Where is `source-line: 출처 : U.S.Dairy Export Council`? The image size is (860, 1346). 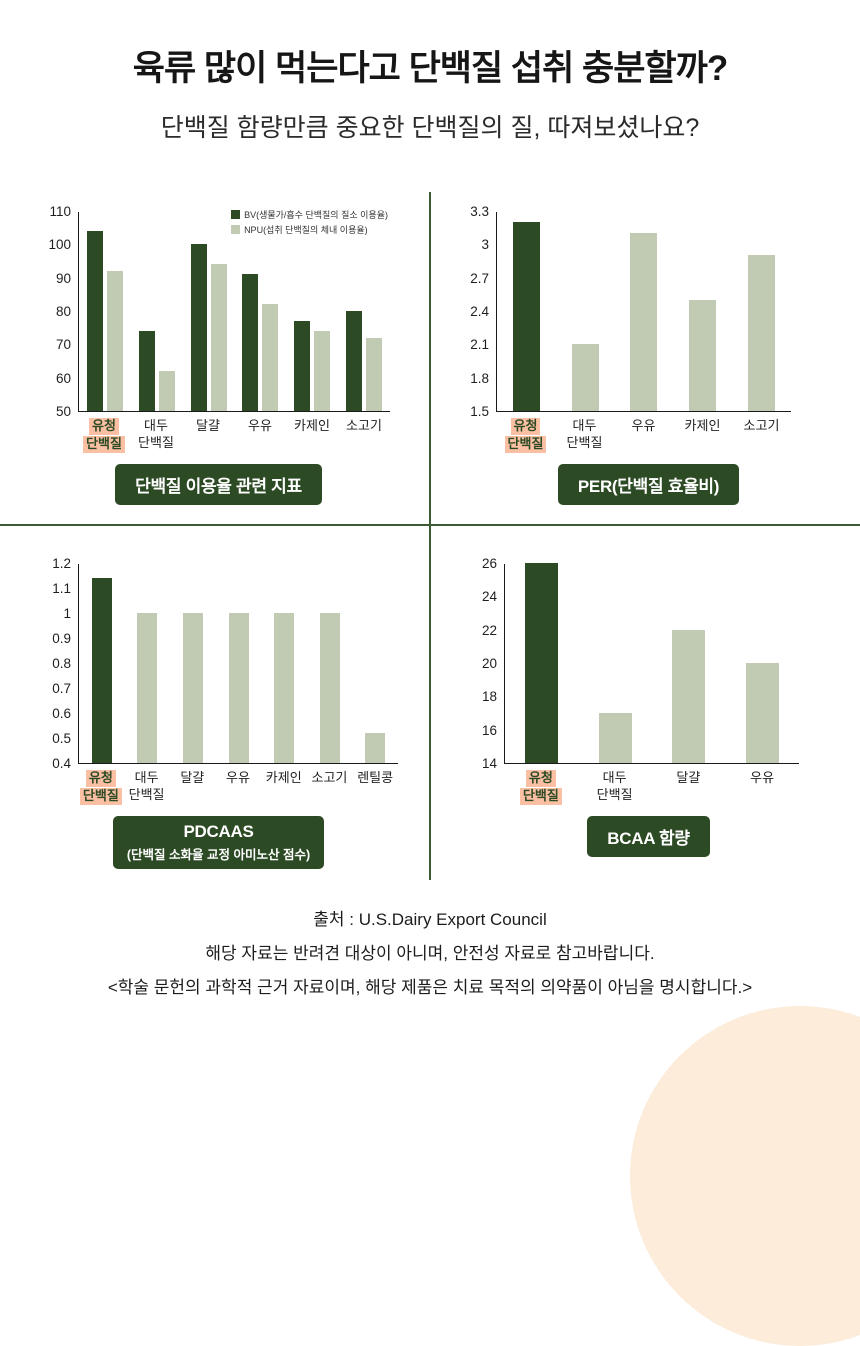 source-line: 출처 : U.S.Dairy Export Council is located at coordinates (430, 919).